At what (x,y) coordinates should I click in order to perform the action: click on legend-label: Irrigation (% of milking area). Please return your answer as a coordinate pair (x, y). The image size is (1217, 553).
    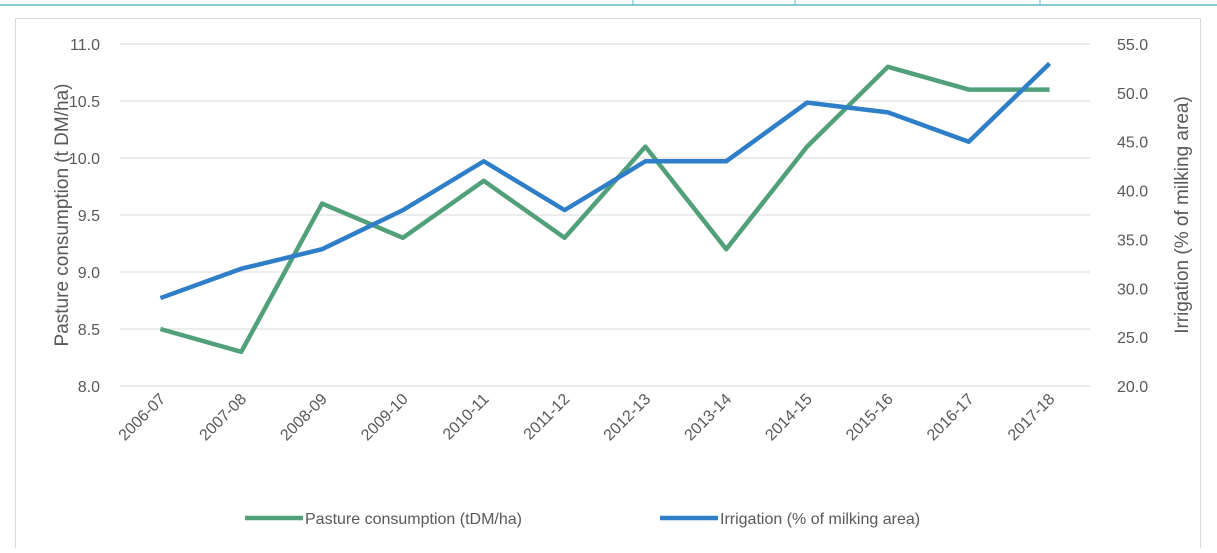
    Looking at the image, I should click on (820, 519).